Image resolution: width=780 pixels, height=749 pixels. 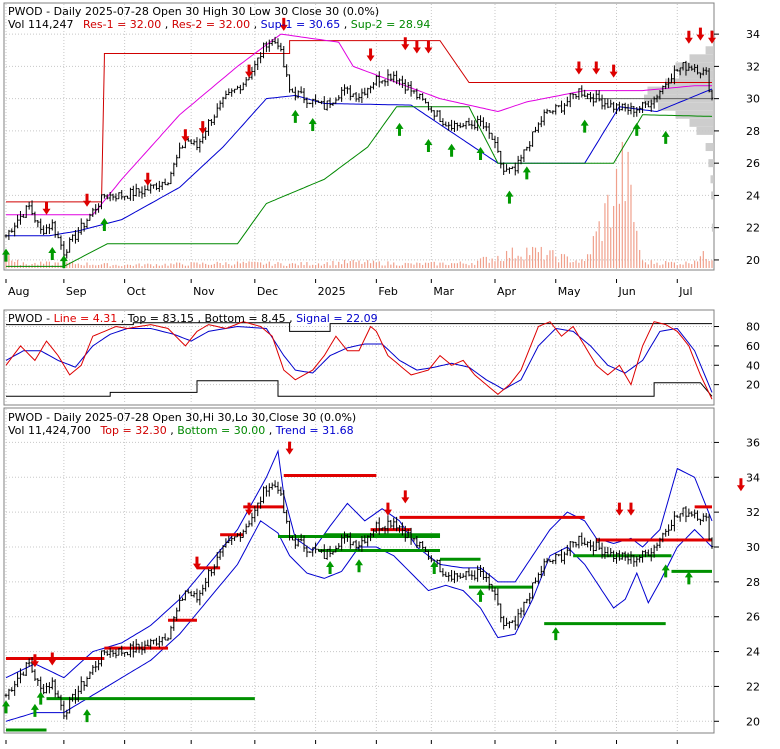 What do you see at coordinates (753, 617) in the screenshot?
I see `trend-y-tick-label: 26` at bounding box center [753, 617].